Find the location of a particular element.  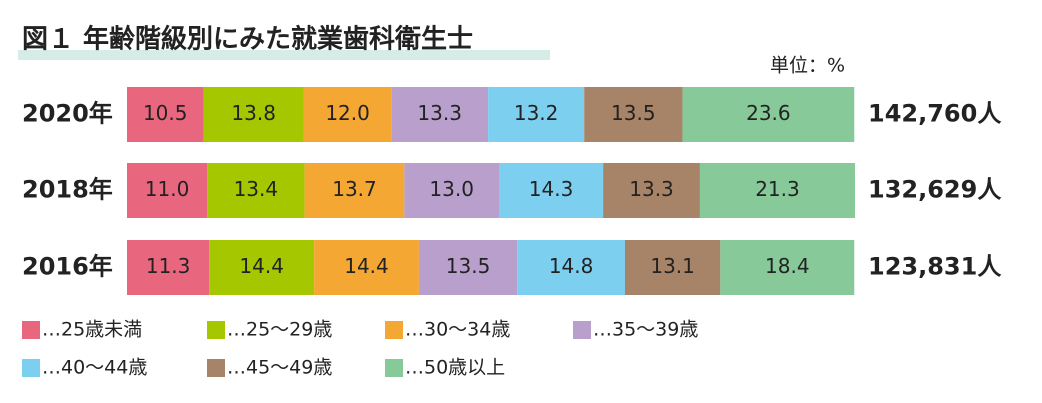

category-label: 2016年 is located at coordinates (67, 267).